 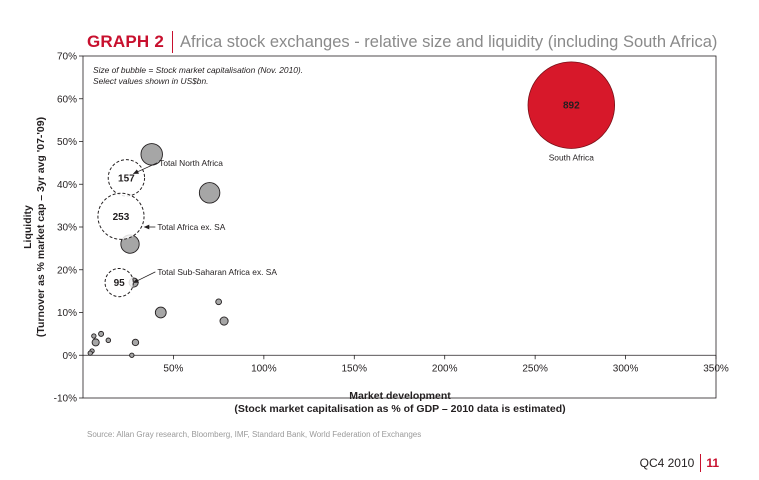 What do you see at coordinates (65, 399) in the screenshot?
I see `y-tick-label: -10%` at bounding box center [65, 399].